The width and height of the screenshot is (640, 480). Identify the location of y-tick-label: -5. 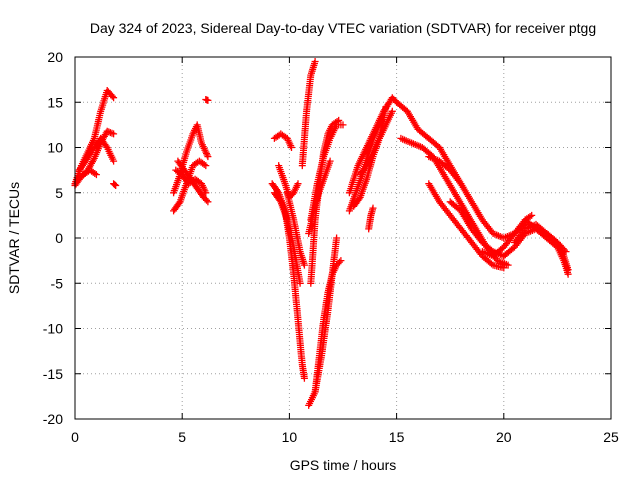
(57, 283).